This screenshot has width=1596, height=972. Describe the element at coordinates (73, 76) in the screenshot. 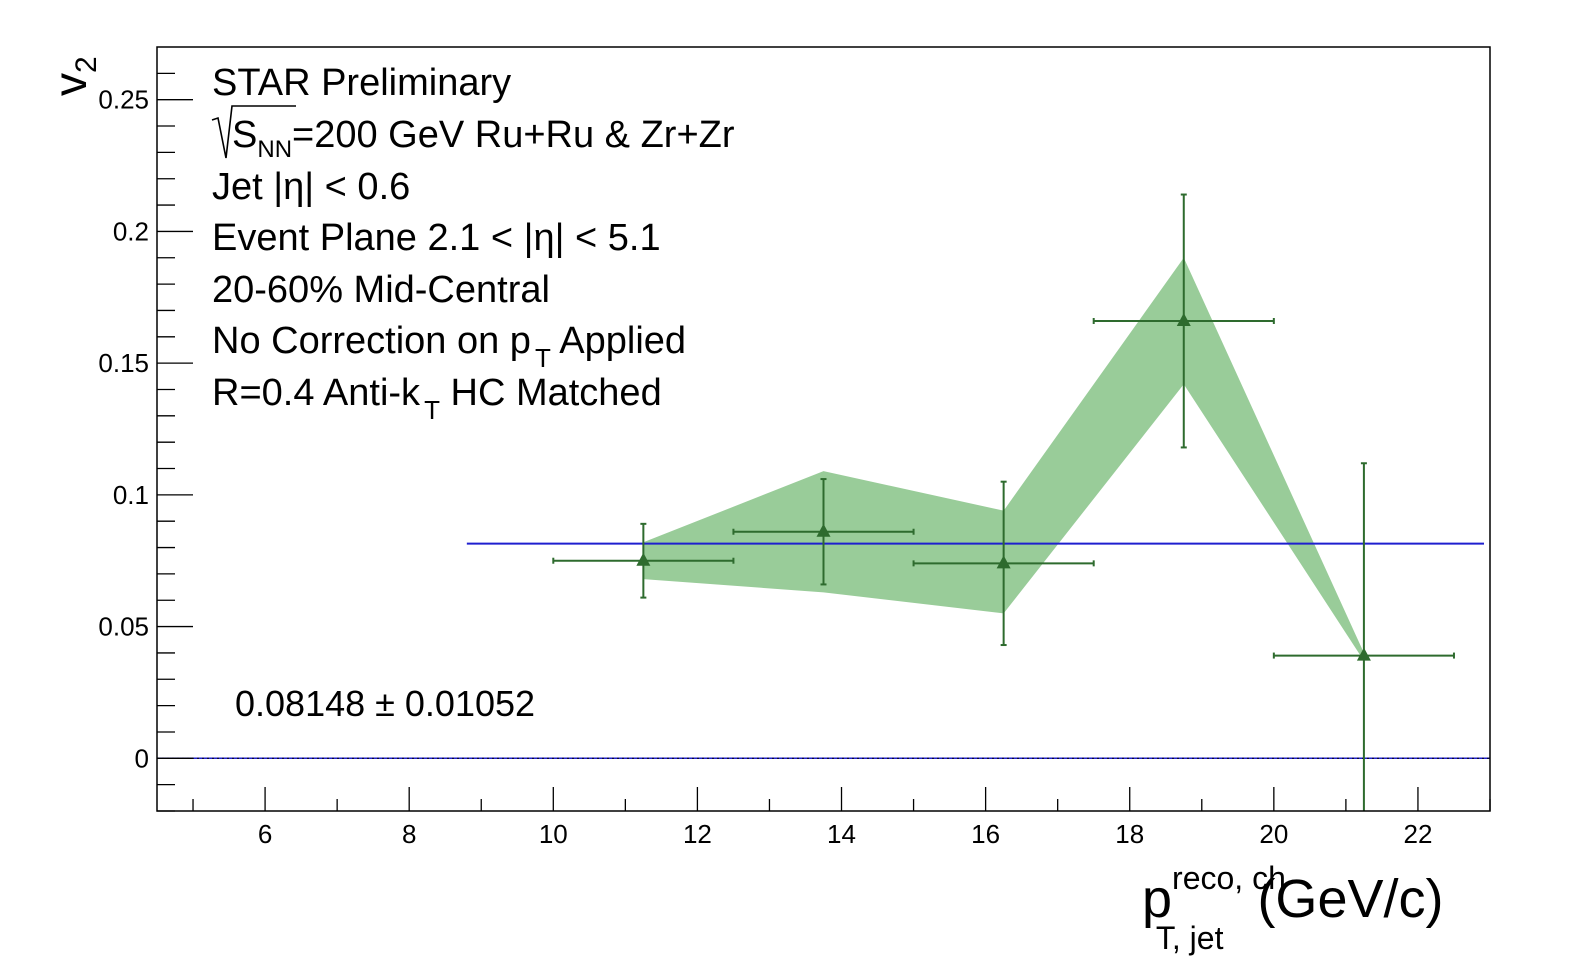

I see `y-axis-title: v2` at that location.